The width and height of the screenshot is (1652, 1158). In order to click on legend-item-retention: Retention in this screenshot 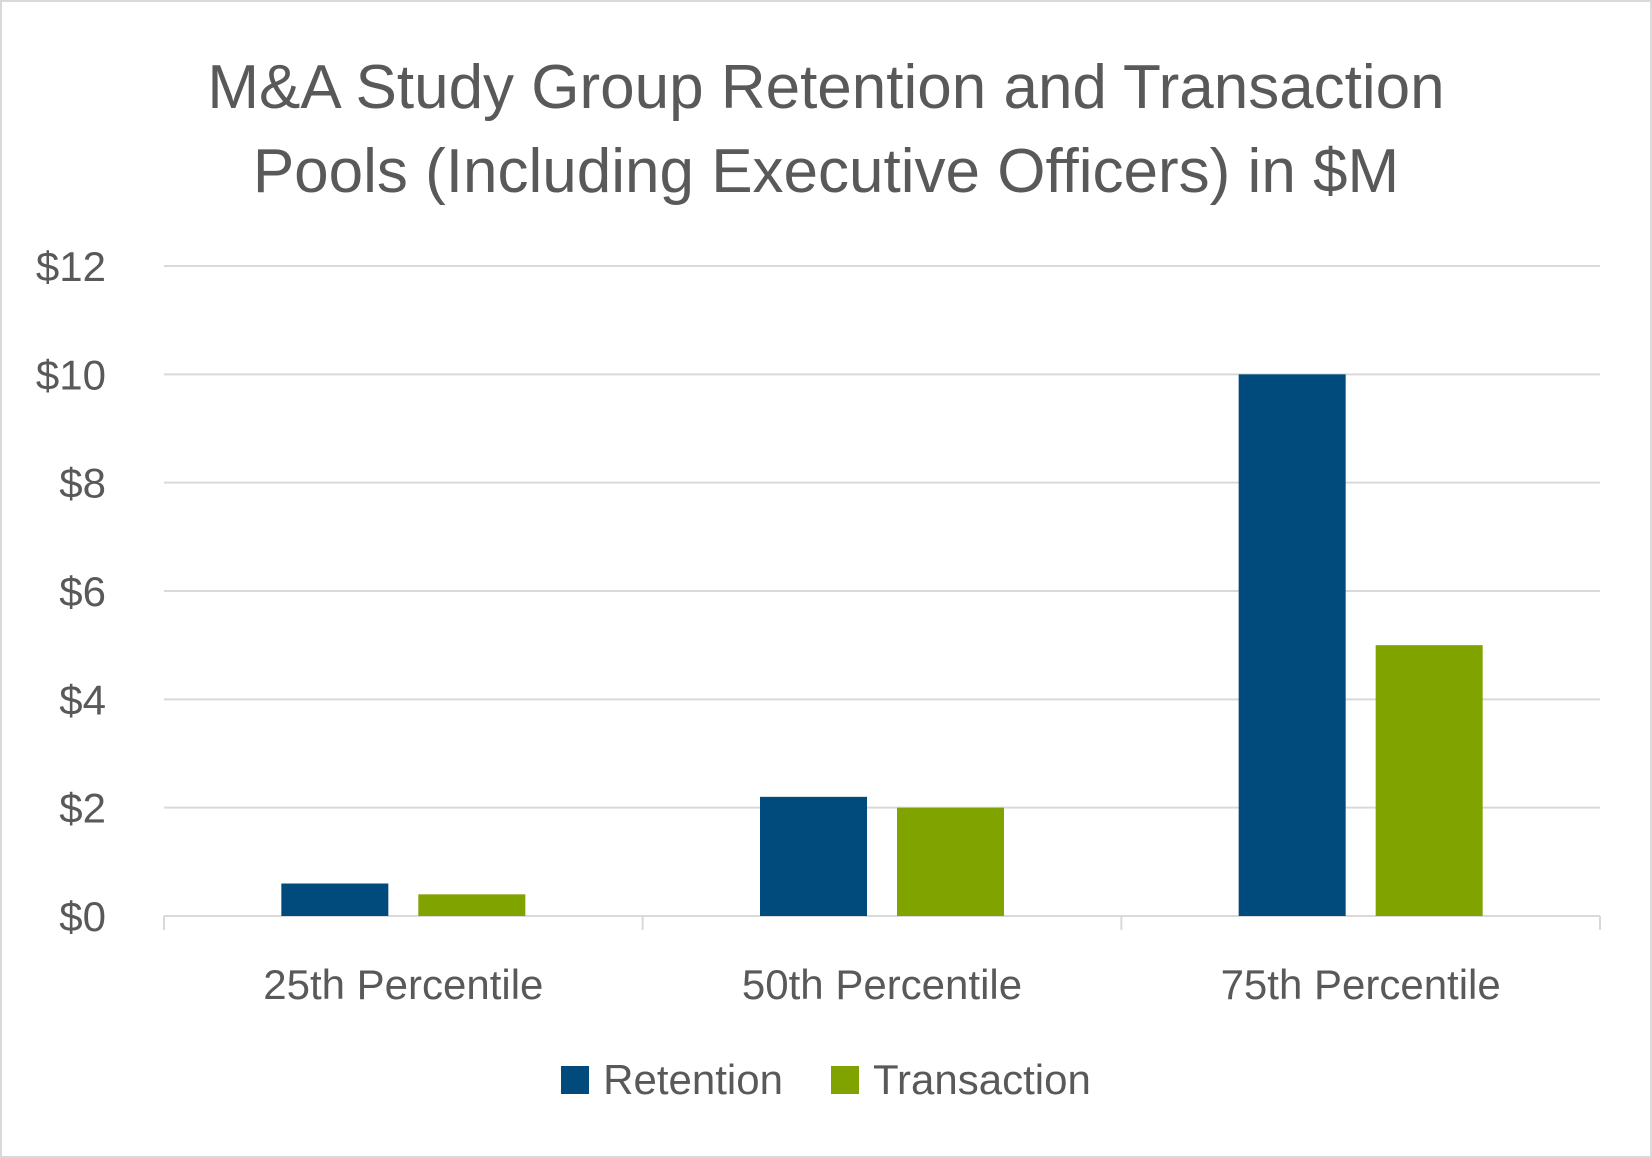, I will do `click(672, 1080)`.